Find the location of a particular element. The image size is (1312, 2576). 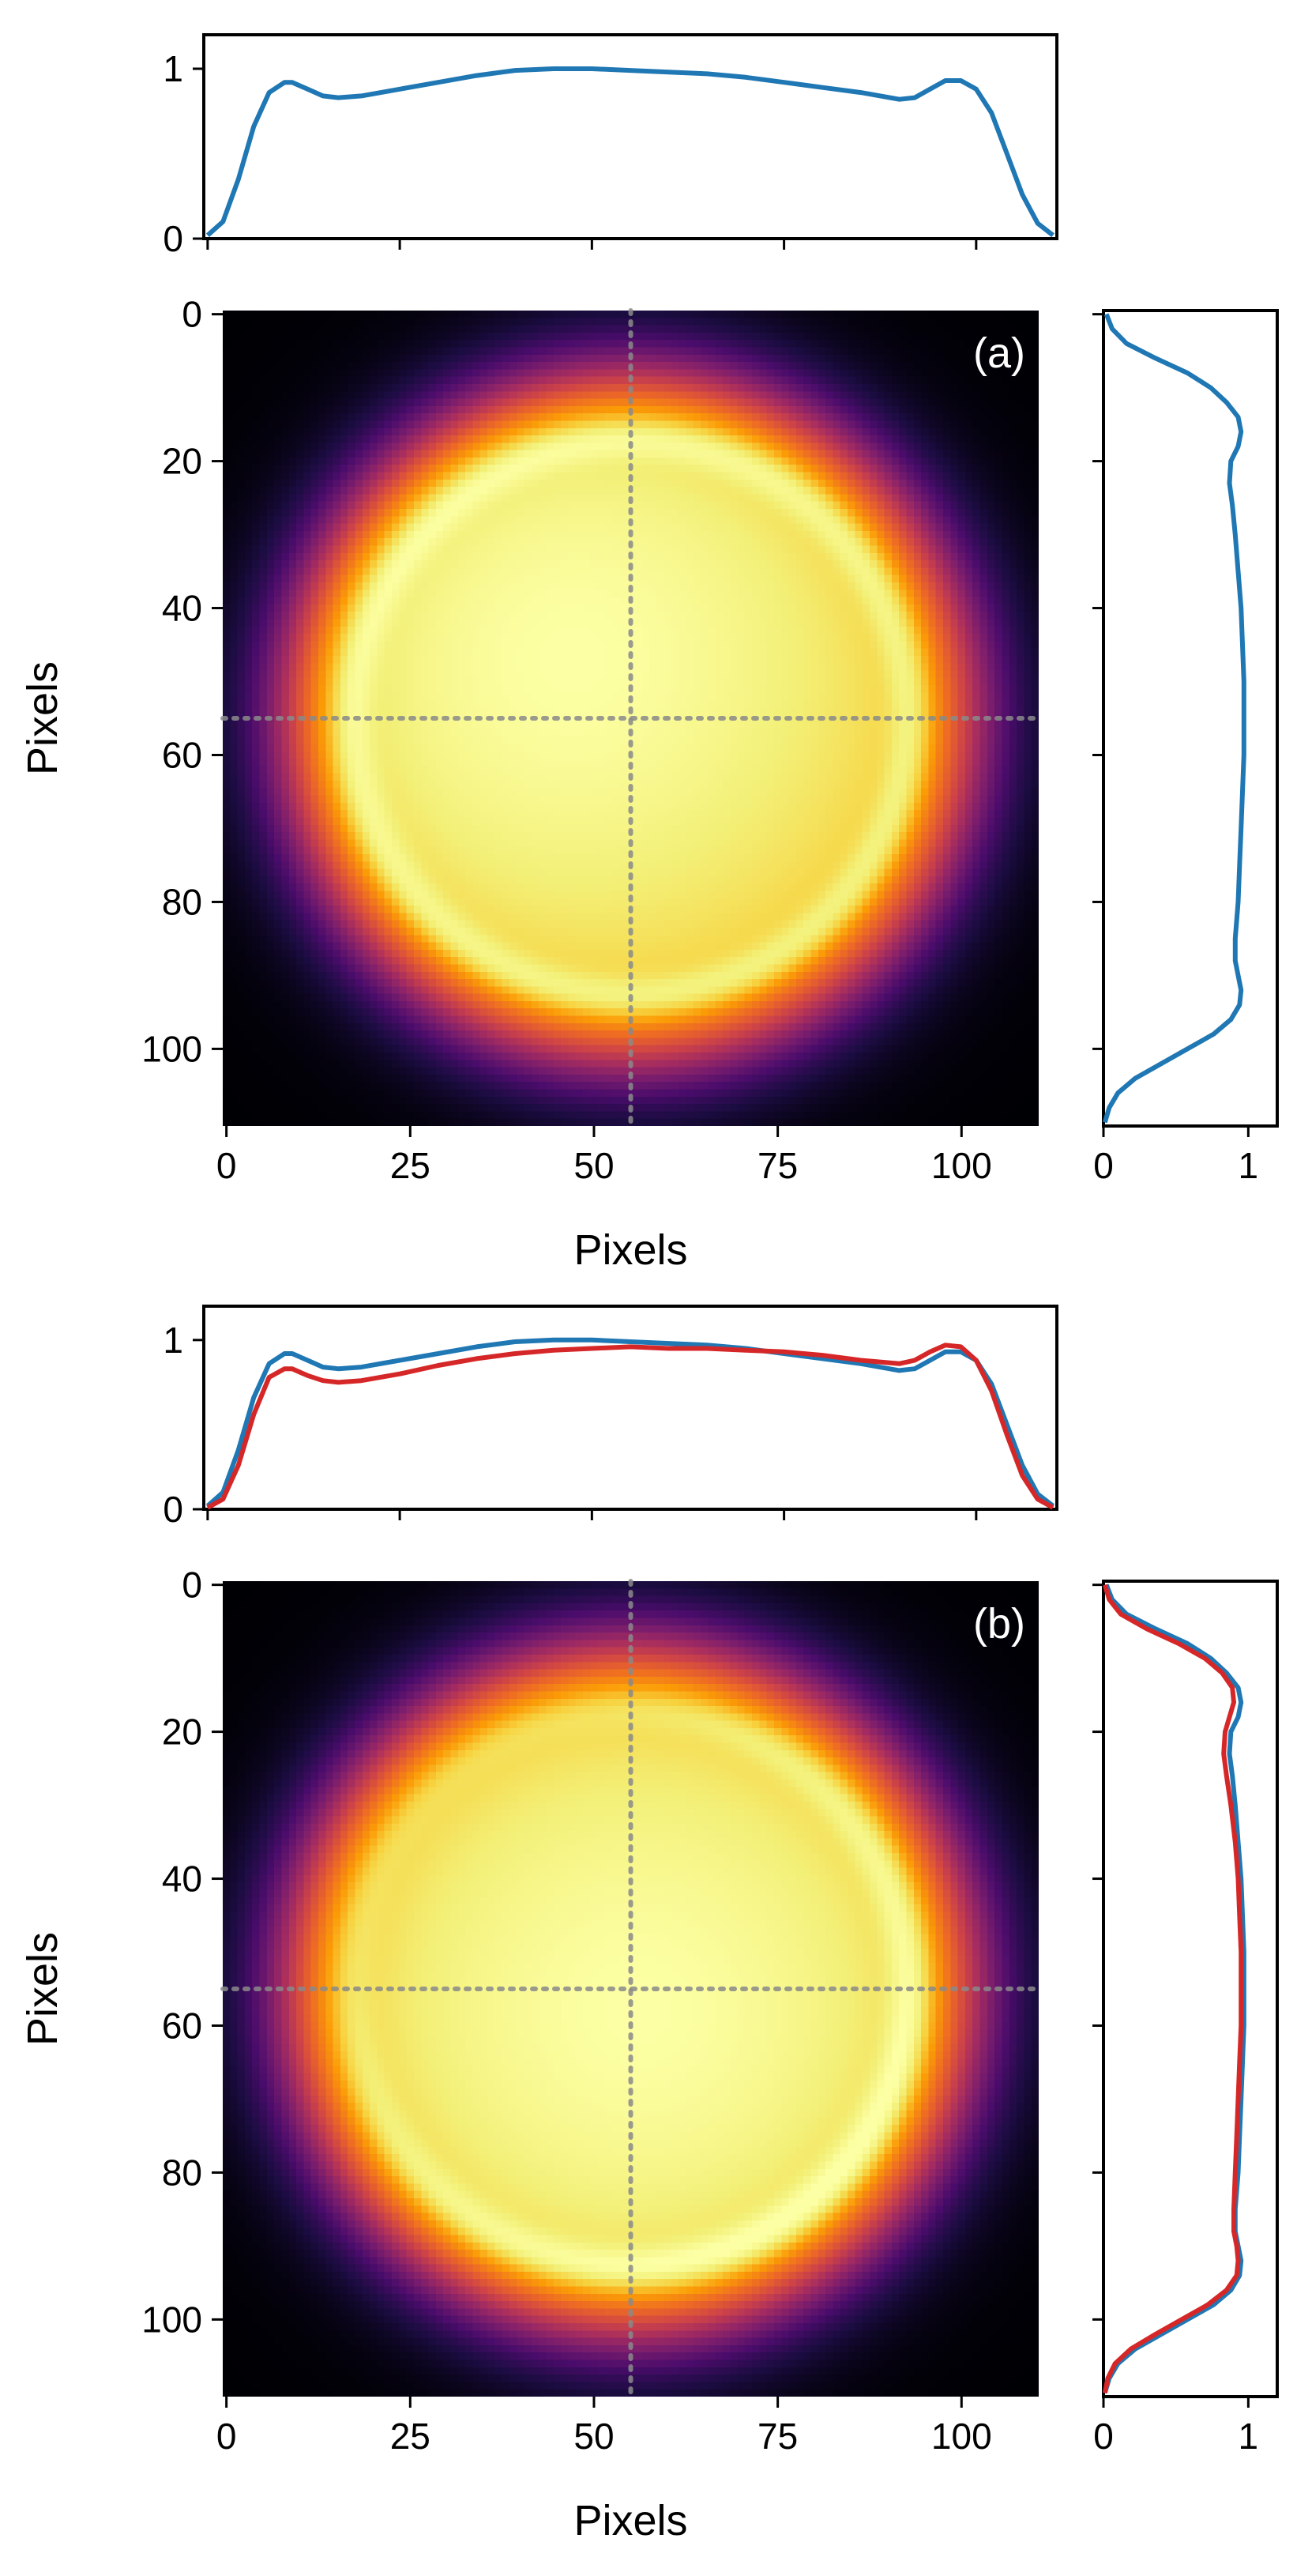

panel-label: (a) is located at coordinates (999, 353).